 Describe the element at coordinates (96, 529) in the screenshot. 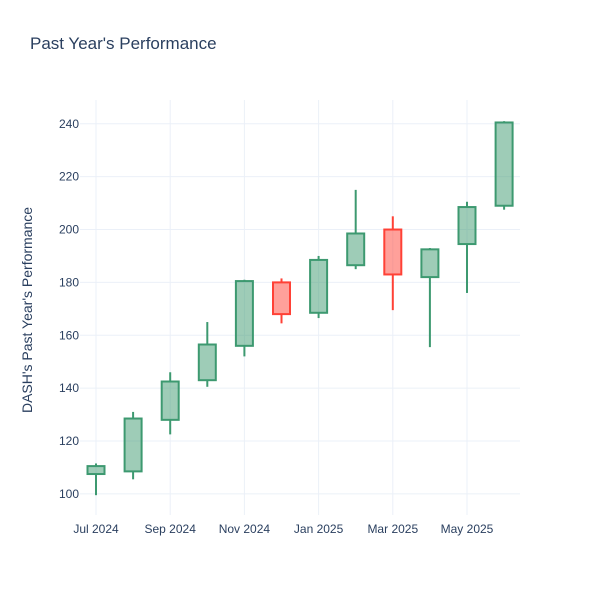

I see `x-tick-label: Jul 2024` at that location.